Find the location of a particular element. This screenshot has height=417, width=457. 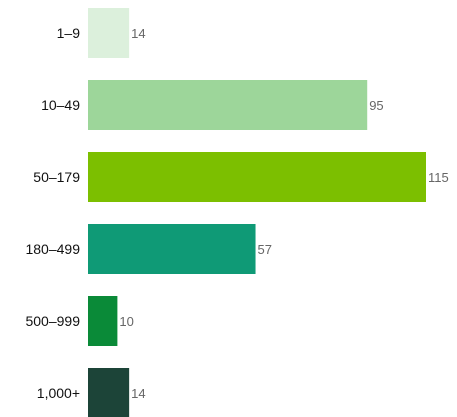

value-label: 10 is located at coordinates (126, 321).